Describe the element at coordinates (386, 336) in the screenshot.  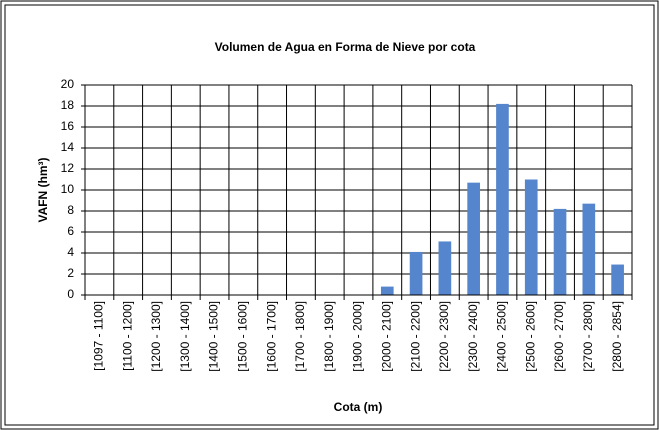
I see `x-tick-label: [2000 - 2100]` at that location.